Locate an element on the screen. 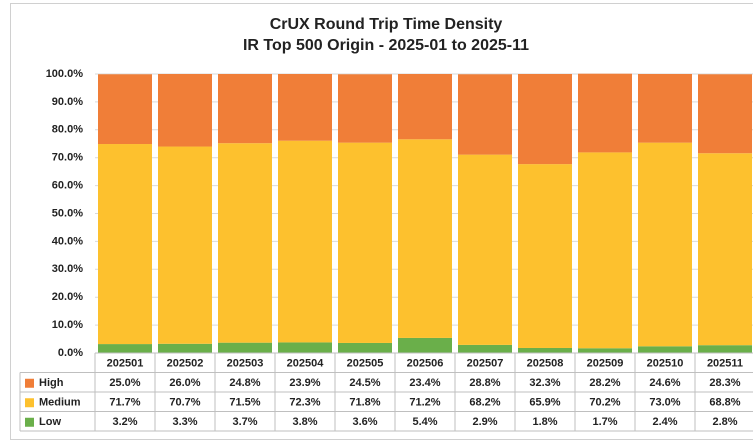 This screenshot has width=753, height=440. x-tick-label: 202503 is located at coordinates (245, 364).